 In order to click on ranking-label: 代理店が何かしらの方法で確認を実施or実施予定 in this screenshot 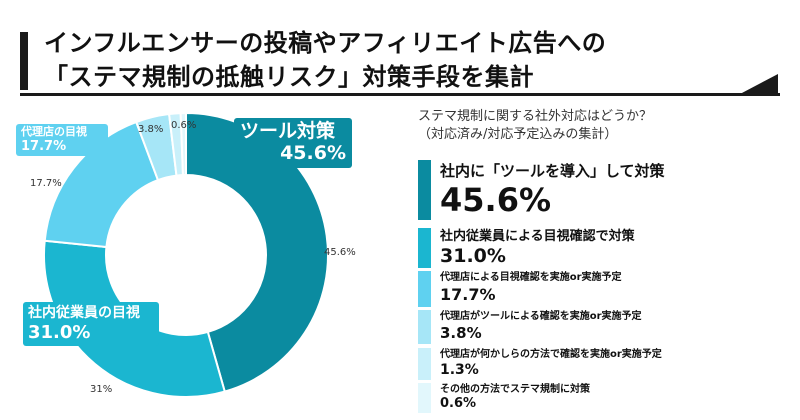, I will do `click(551, 354)`.